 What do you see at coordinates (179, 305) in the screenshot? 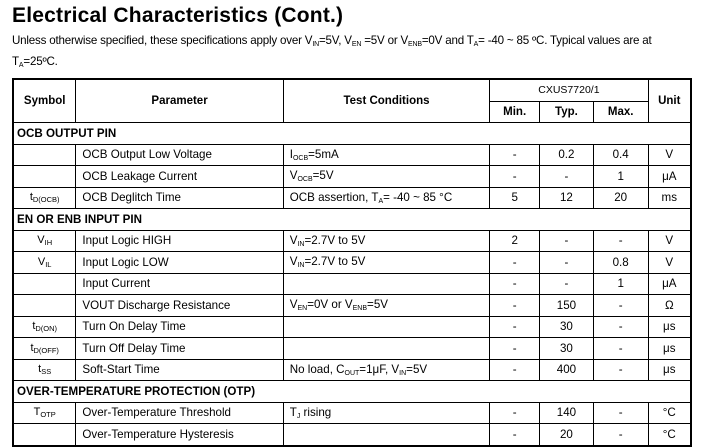
I see `parameter-cell: VOUT Discharge Resistance` at bounding box center [179, 305].